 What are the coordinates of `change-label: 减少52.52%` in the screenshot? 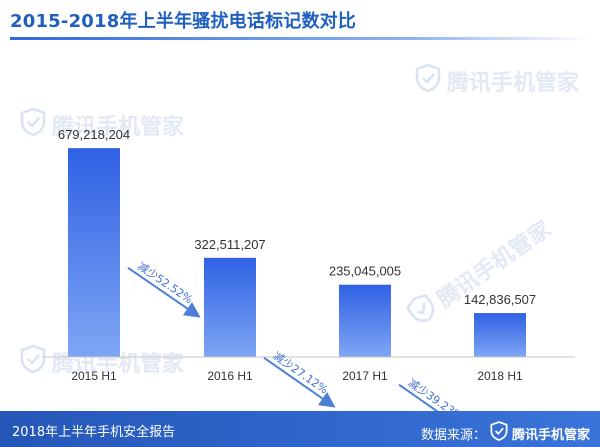 It's located at (165, 283).